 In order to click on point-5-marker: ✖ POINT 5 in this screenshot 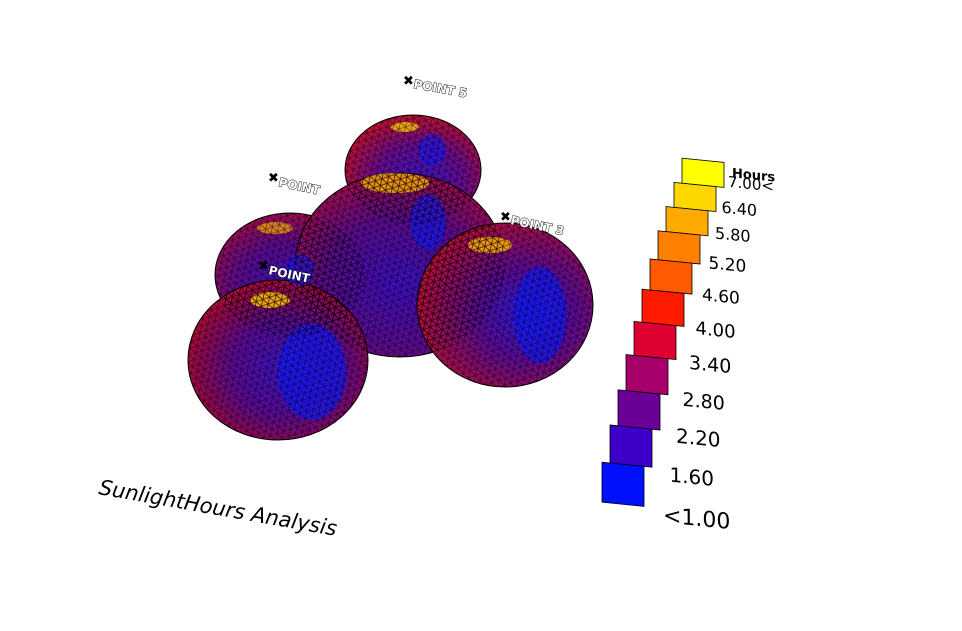, I will do `click(436, 87)`.